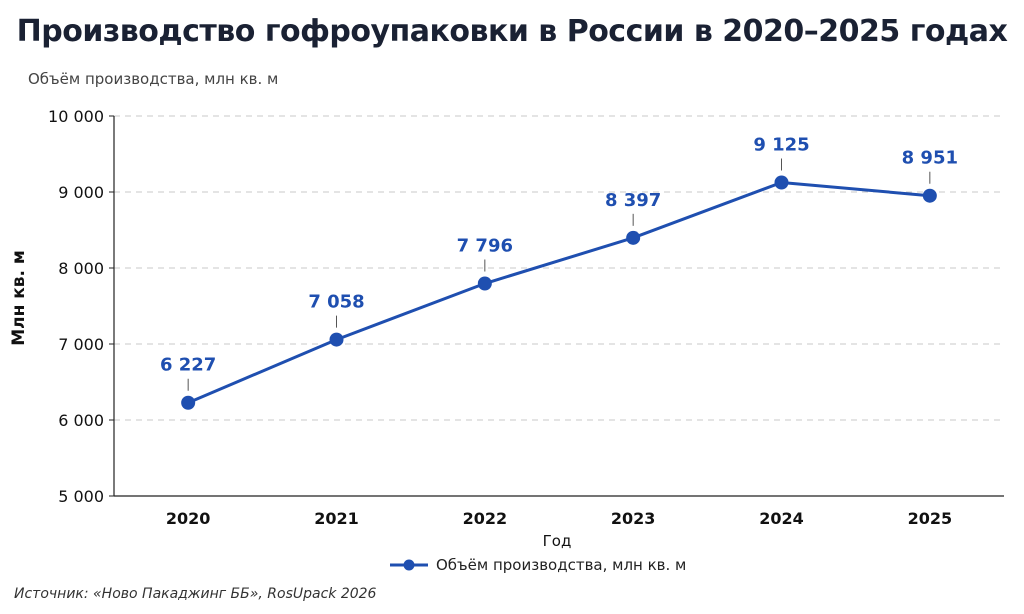 This screenshot has width=1024, height=614. Describe the element at coordinates (188, 518) in the screenshot. I see `x-tick-label: 2020` at that location.